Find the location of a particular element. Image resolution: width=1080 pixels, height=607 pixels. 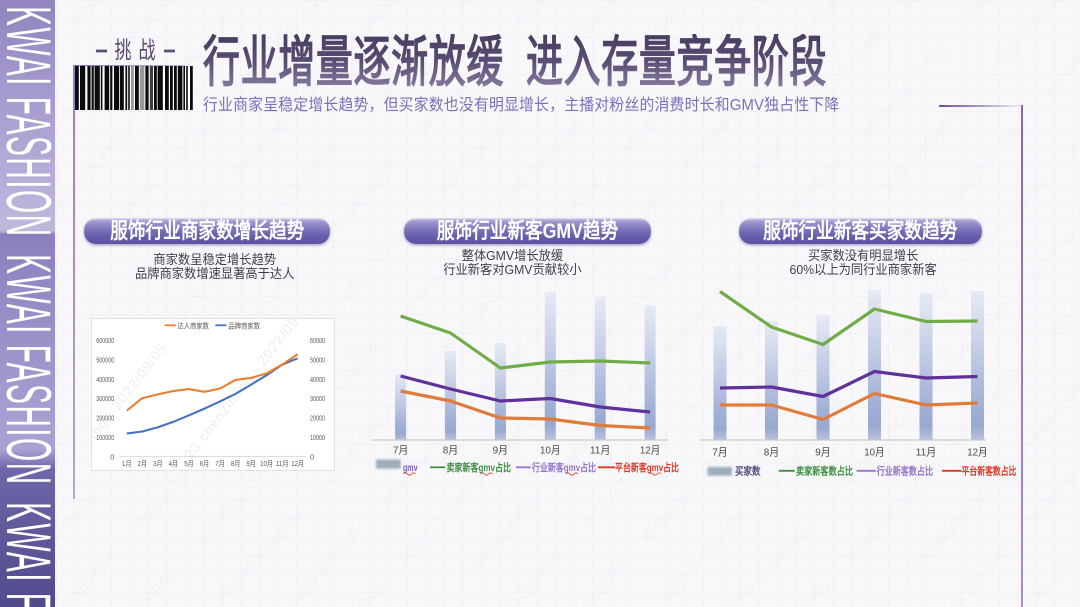

svg-text: 达人商家数 is located at coordinates (193, 325).